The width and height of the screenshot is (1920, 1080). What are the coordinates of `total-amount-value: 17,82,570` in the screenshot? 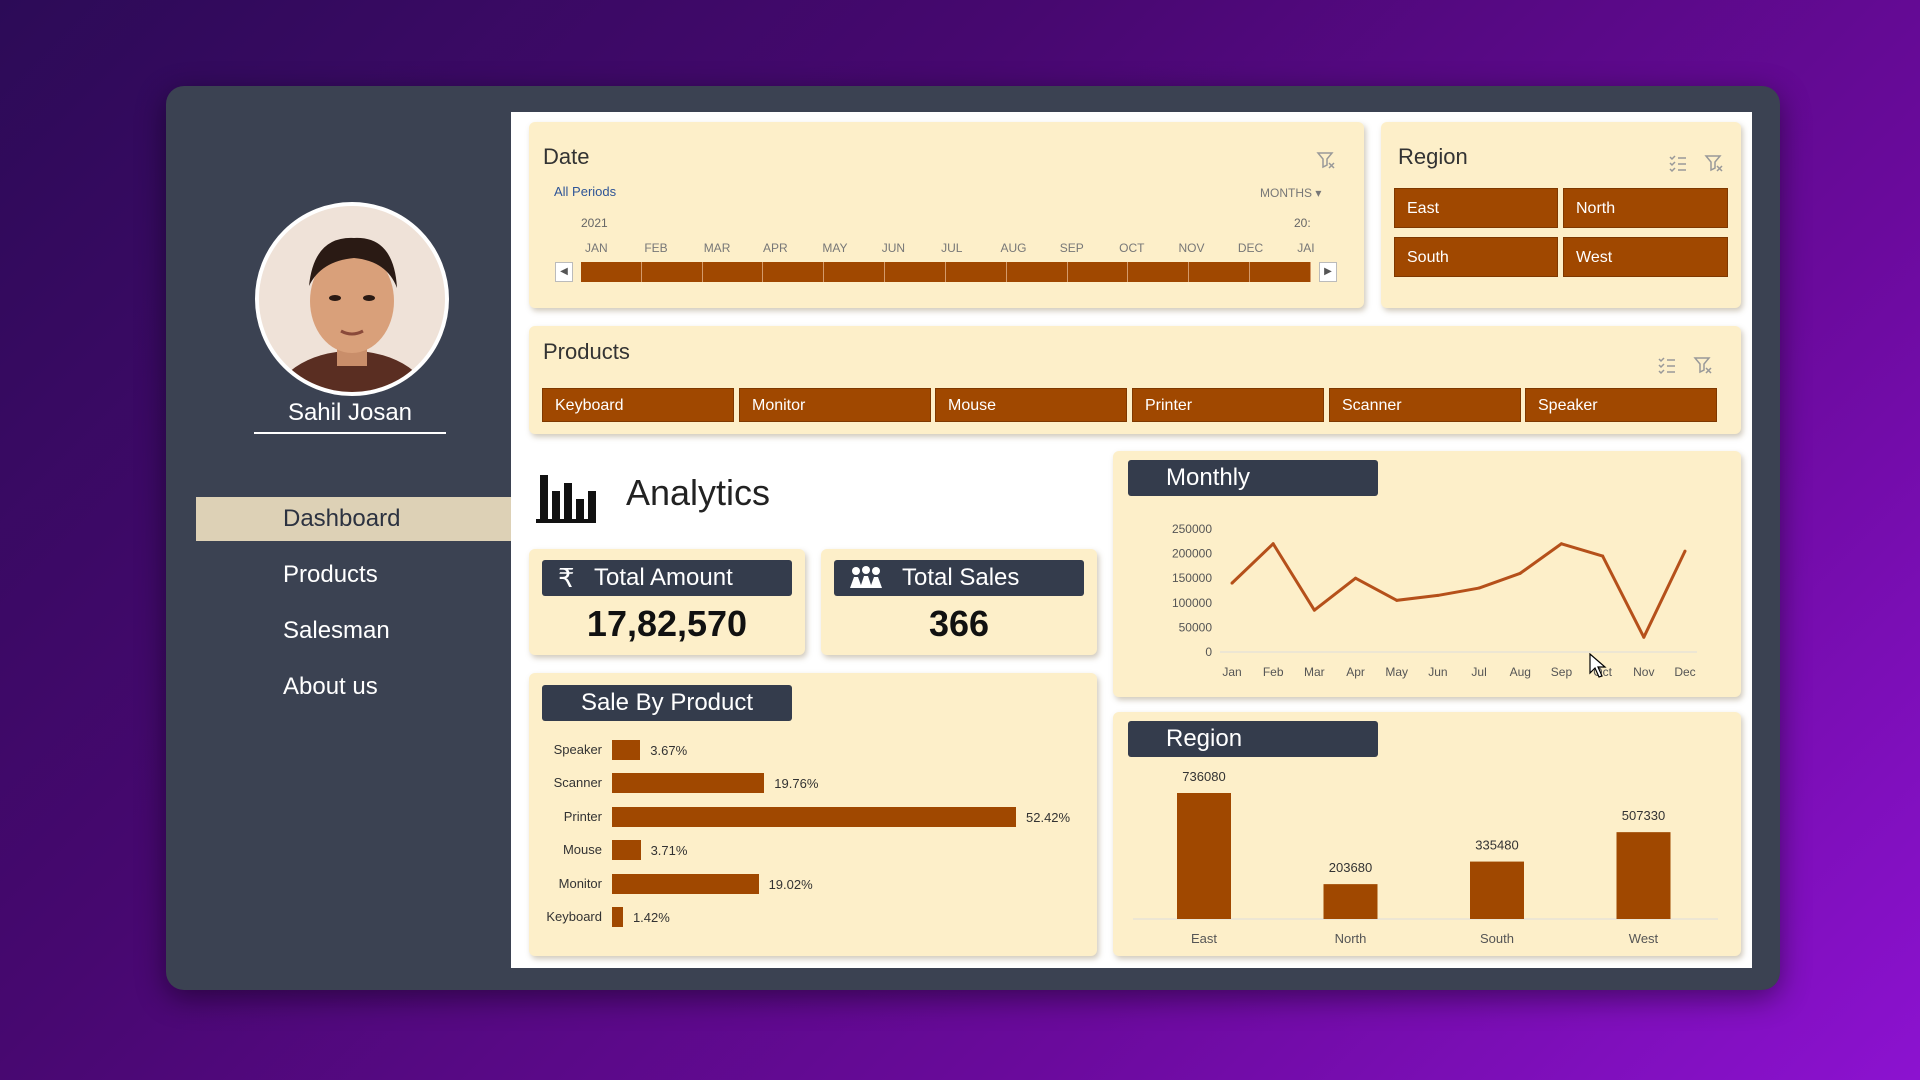 It's located at (667, 623).